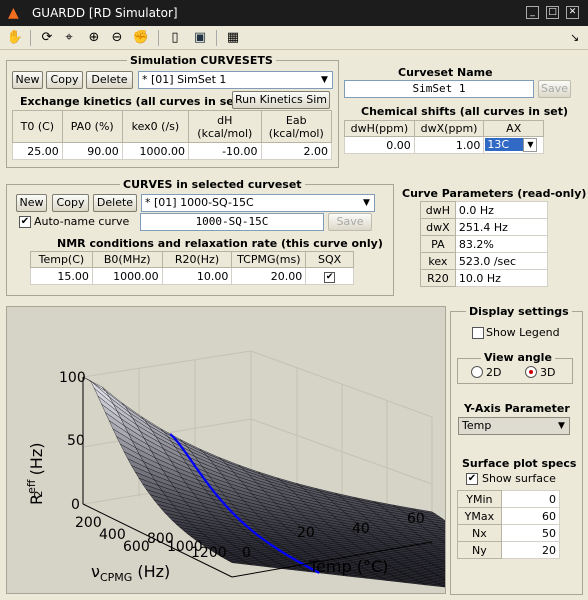  I want to click on zoom-in-icon: ⊕, so click(94, 37).